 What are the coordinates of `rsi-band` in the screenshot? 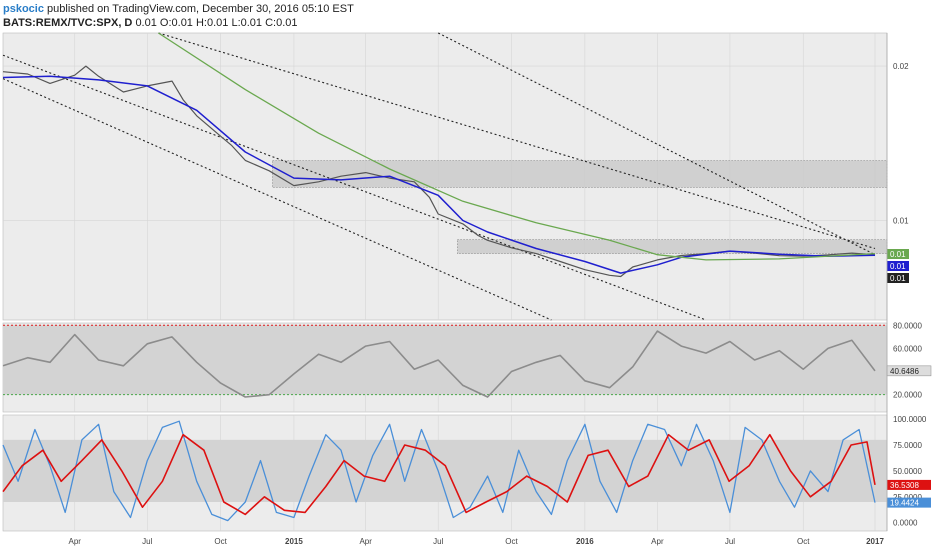 It's located at (445, 360).